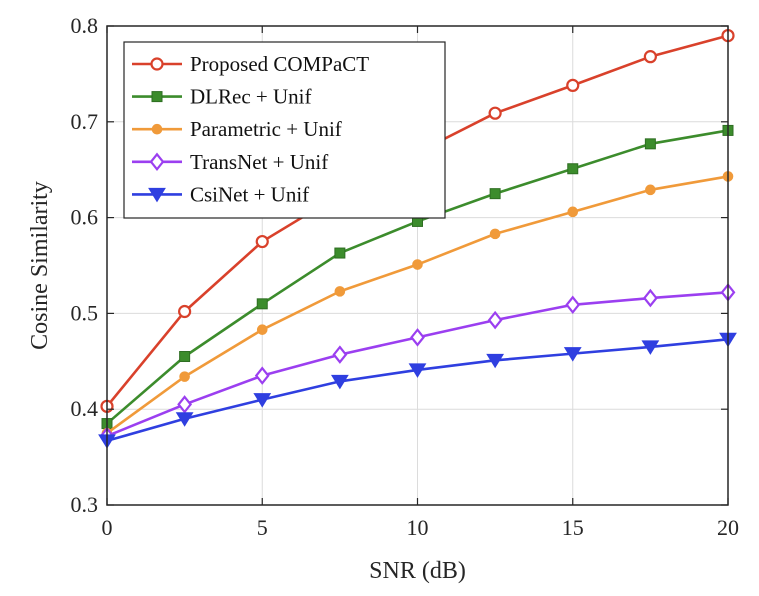 Image resolution: width=759 pixels, height=596 pixels. What do you see at coordinates (85, 312) in the screenshot?
I see `y-tick-label: 0.5` at bounding box center [85, 312].